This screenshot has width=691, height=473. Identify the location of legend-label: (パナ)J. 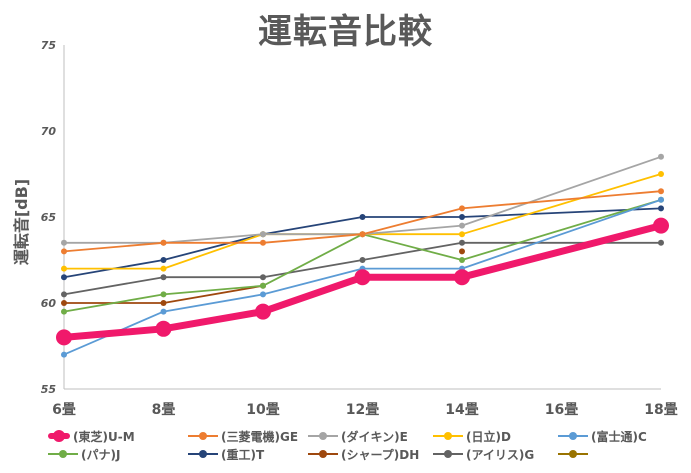
(101, 454).